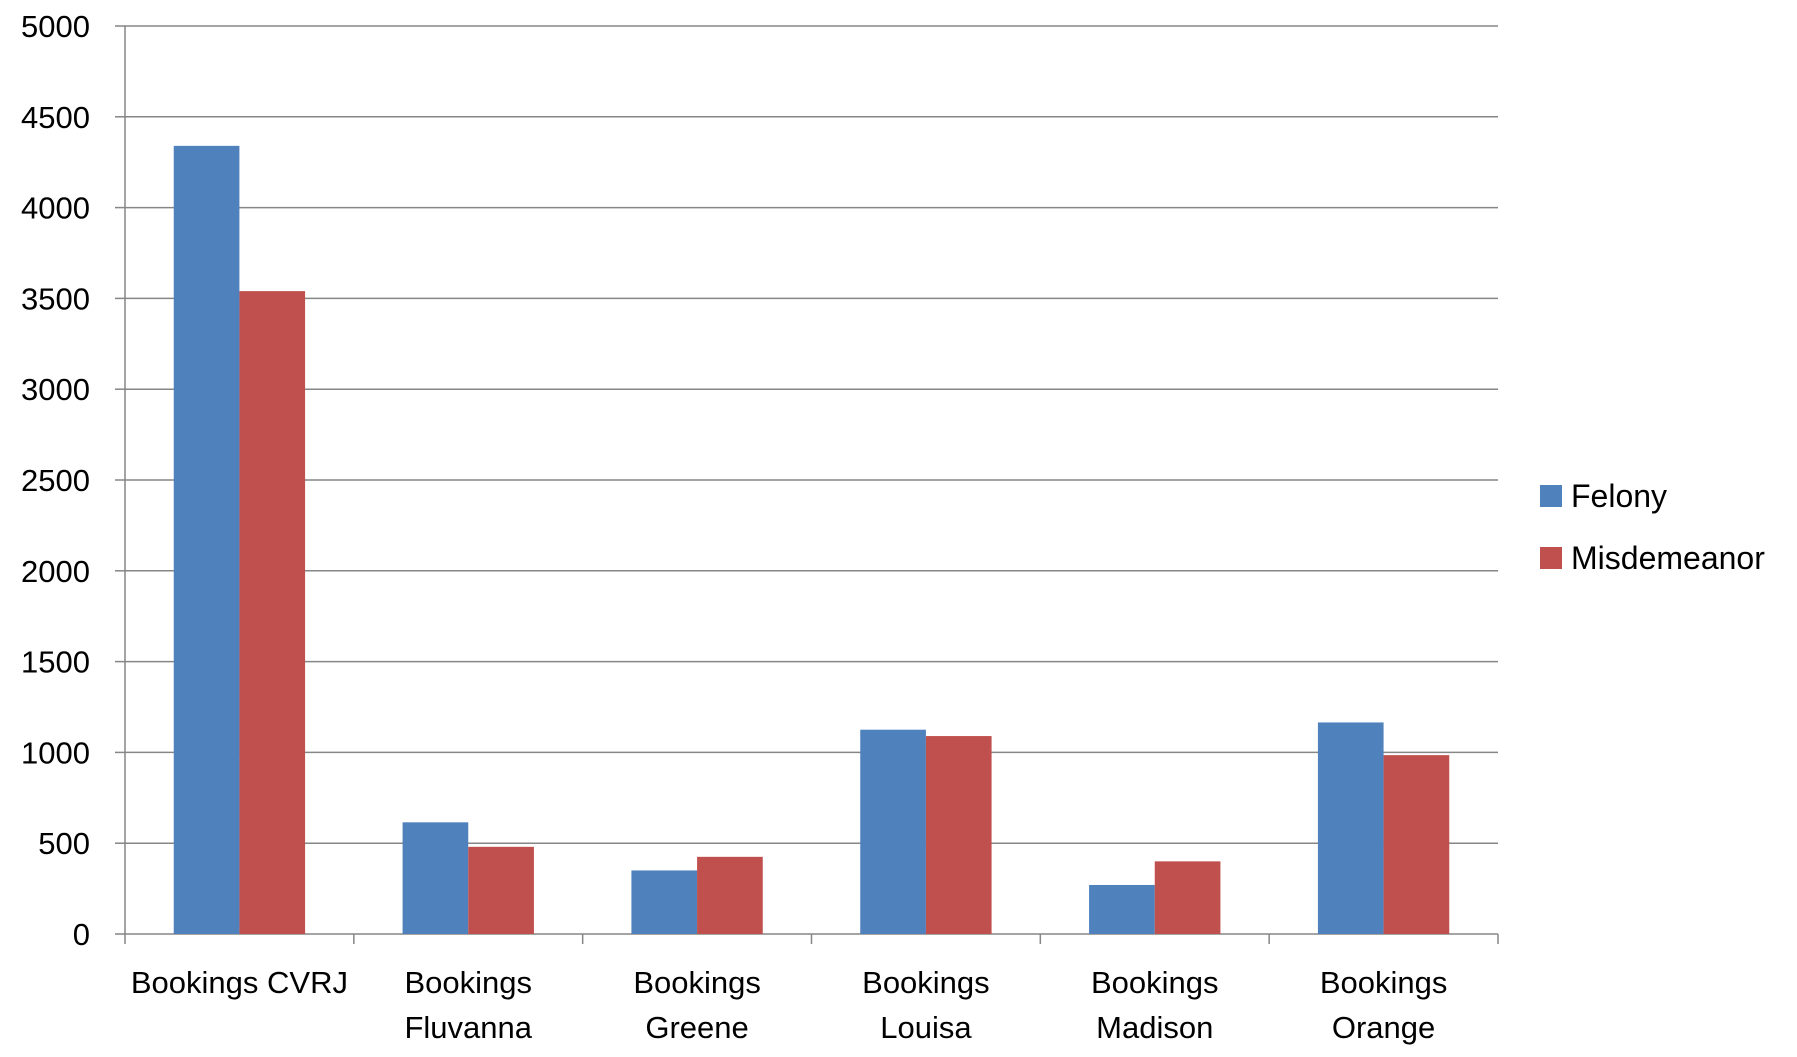  What do you see at coordinates (55, 662) in the screenshot?
I see `y-tick-label: 1500` at bounding box center [55, 662].